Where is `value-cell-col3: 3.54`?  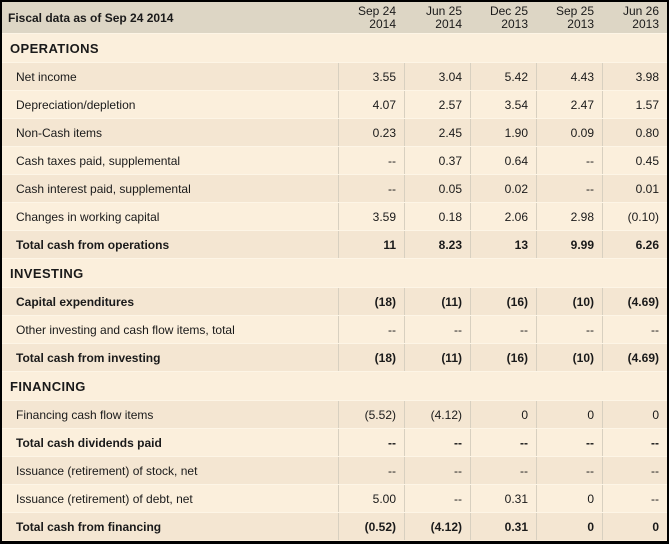
value-cell-col3: 3.54 is located at coordinates (503, 104).